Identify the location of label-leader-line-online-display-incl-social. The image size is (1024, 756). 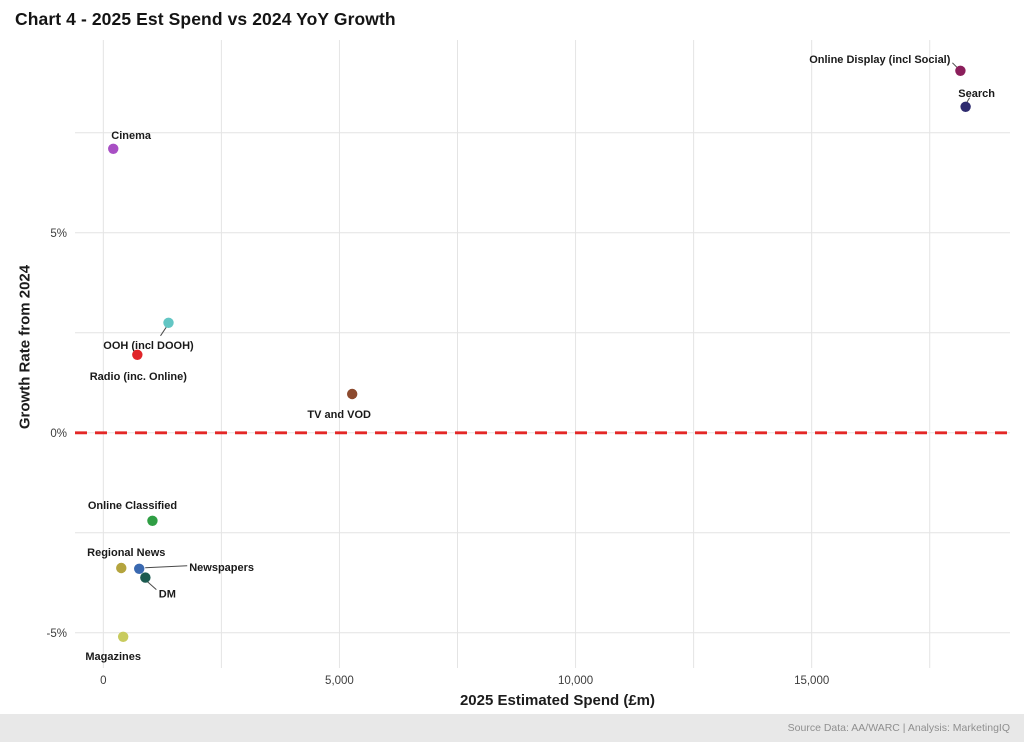
(955, 65).